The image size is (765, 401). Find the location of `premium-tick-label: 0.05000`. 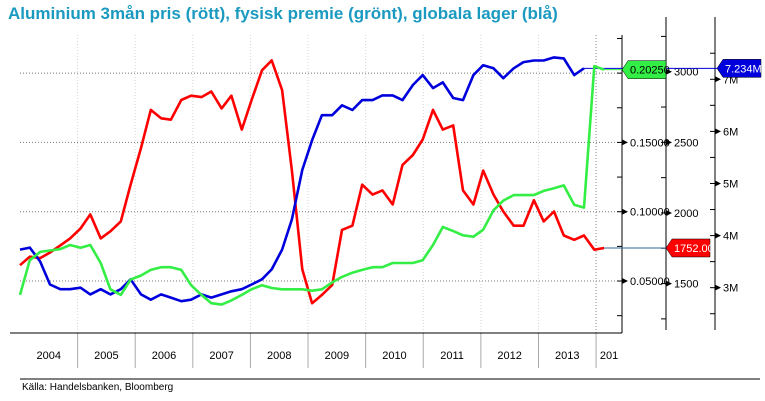

premium-tick-label: 0.05000 is located at coordinates (650, 282).